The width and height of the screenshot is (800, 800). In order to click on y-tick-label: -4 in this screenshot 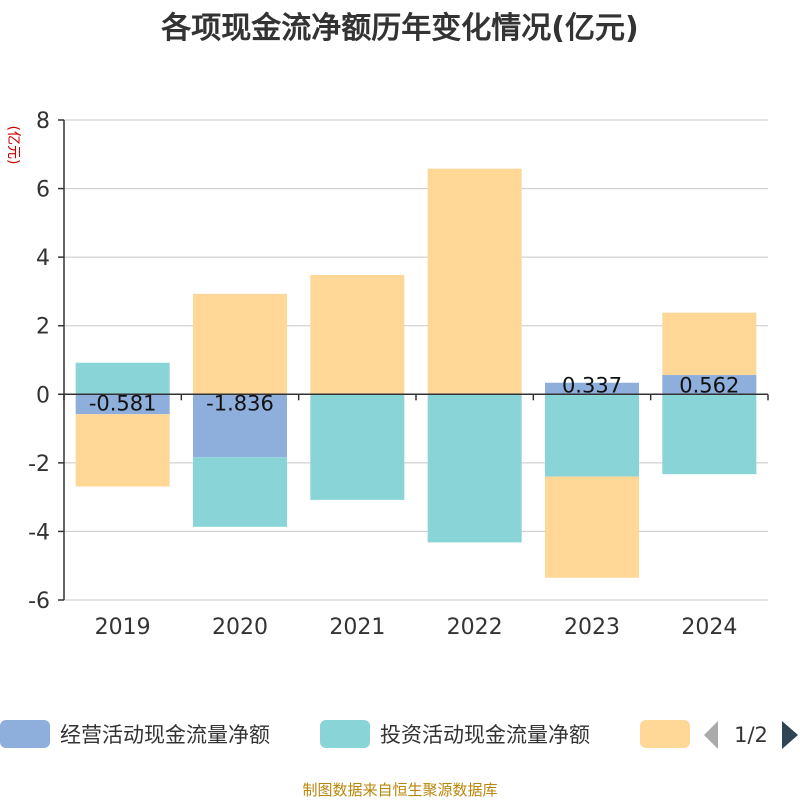, I will do `click(39, 532)`.